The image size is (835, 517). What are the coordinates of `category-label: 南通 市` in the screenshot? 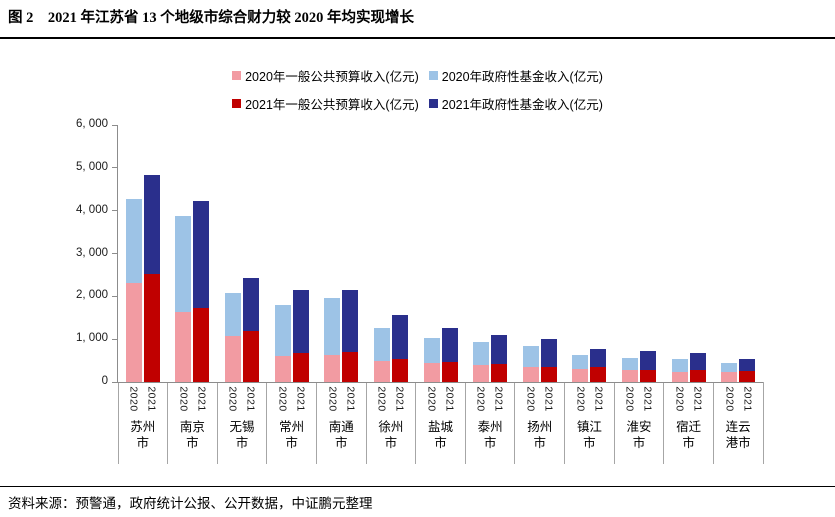 It's located at (341, 435).